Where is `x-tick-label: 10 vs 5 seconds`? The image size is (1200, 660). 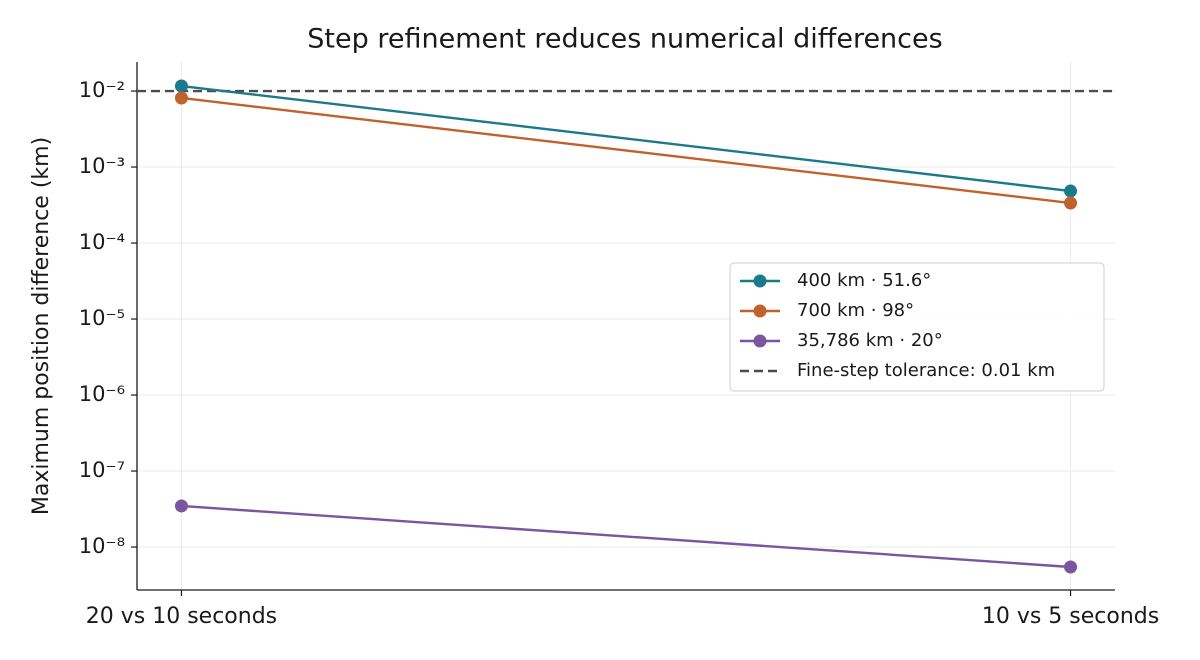 x-tick-label: 10 vs 5 seconds is located at coordinates (1070, 616).